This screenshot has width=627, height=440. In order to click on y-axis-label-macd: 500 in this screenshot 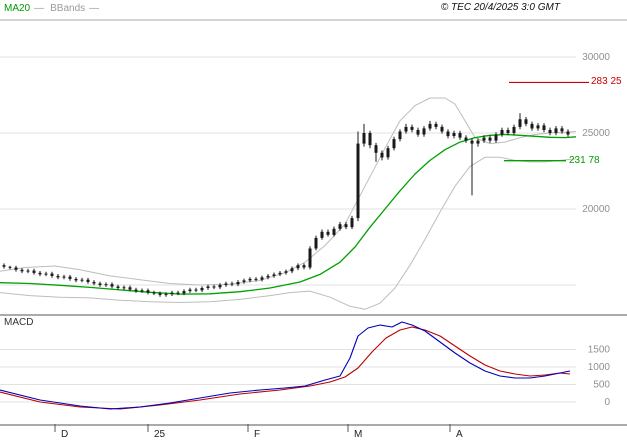, I will do `click(601, 385)`.